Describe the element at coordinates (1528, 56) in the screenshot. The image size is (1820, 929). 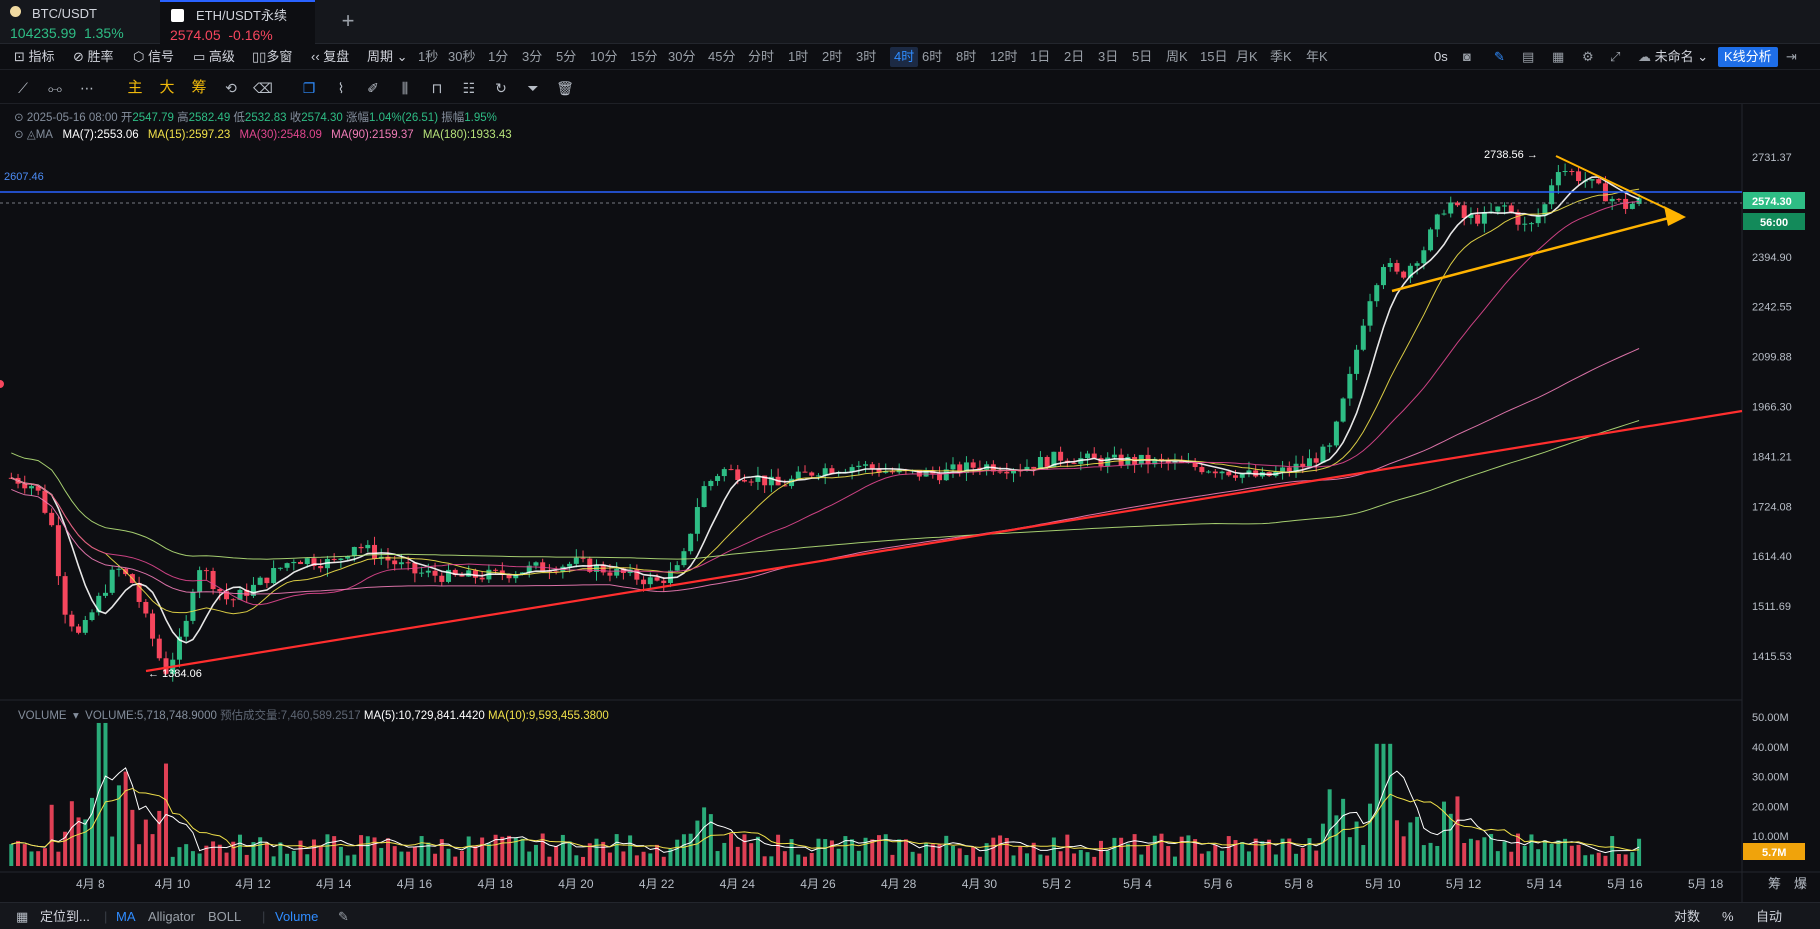
I see `note-icon: ▤` at that location.